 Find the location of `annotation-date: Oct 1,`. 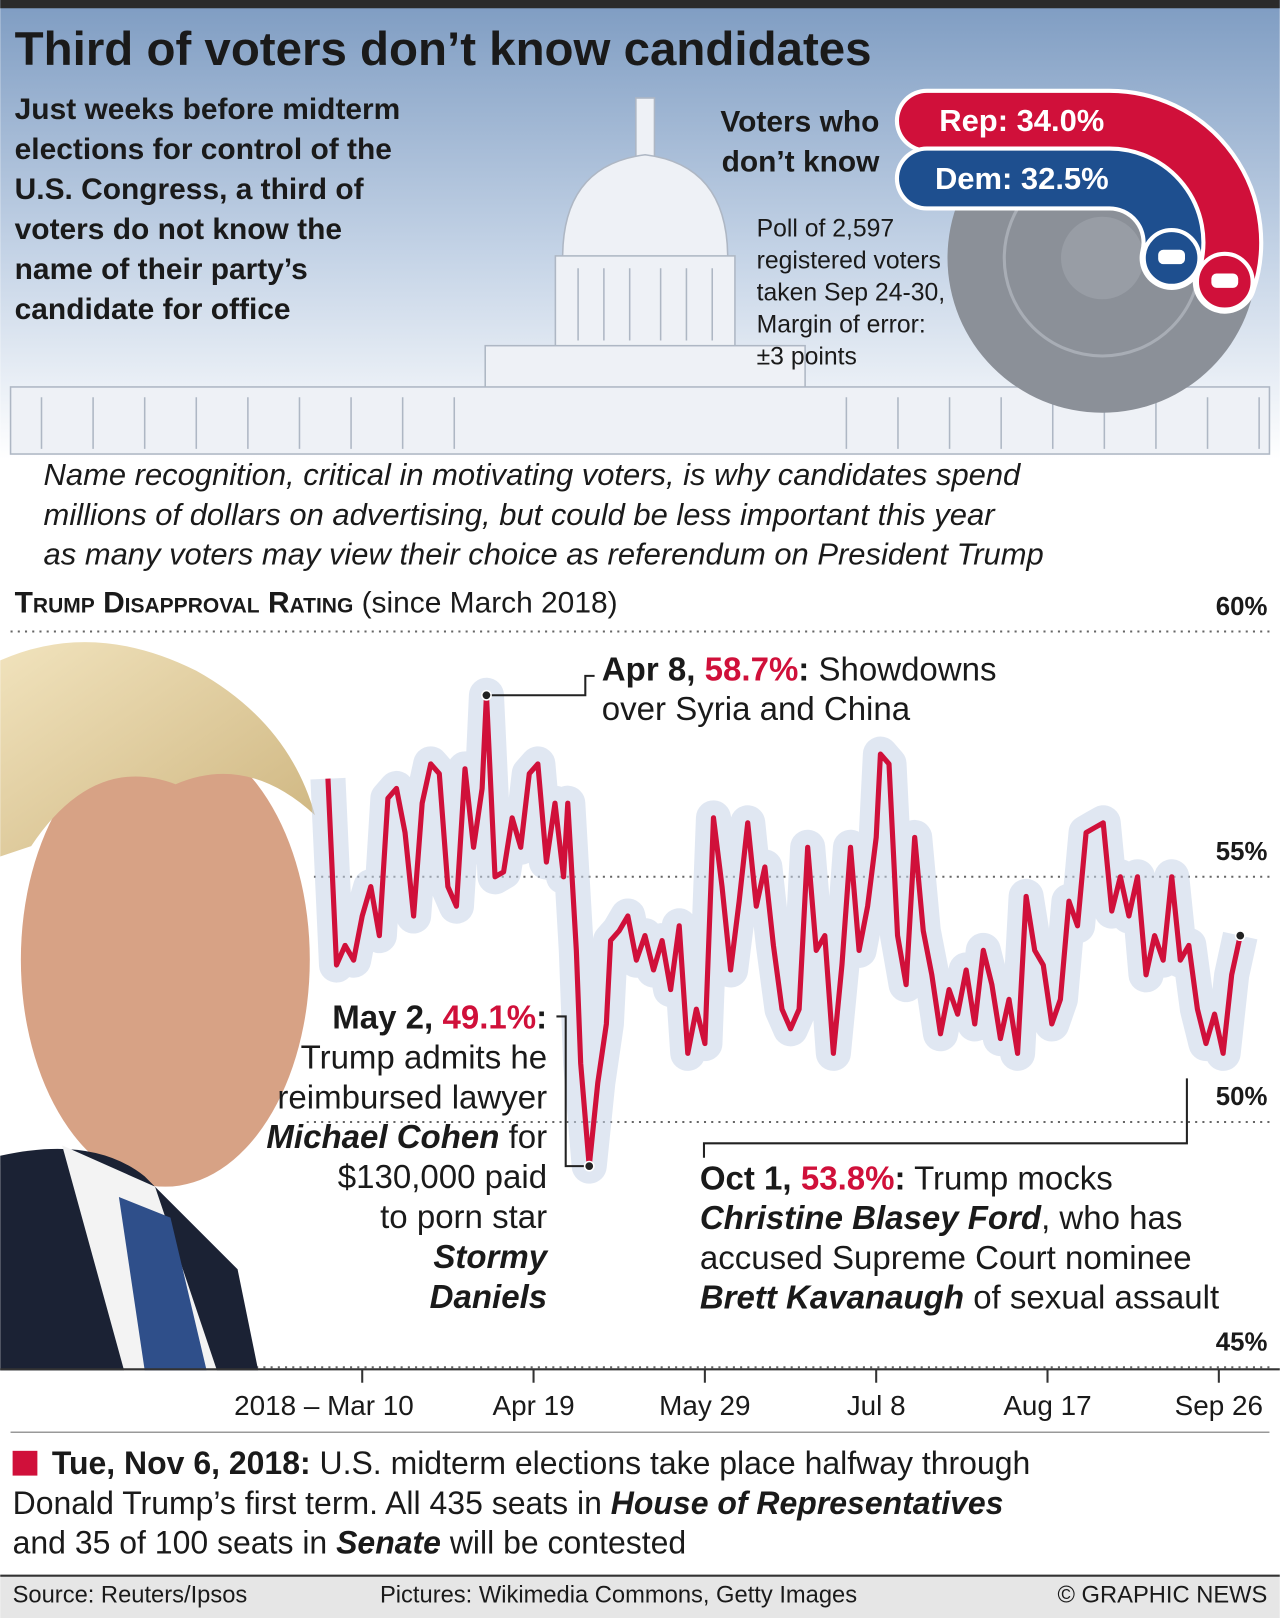

annotation-date: Oct 1, is located at coordinates (746, 1177).